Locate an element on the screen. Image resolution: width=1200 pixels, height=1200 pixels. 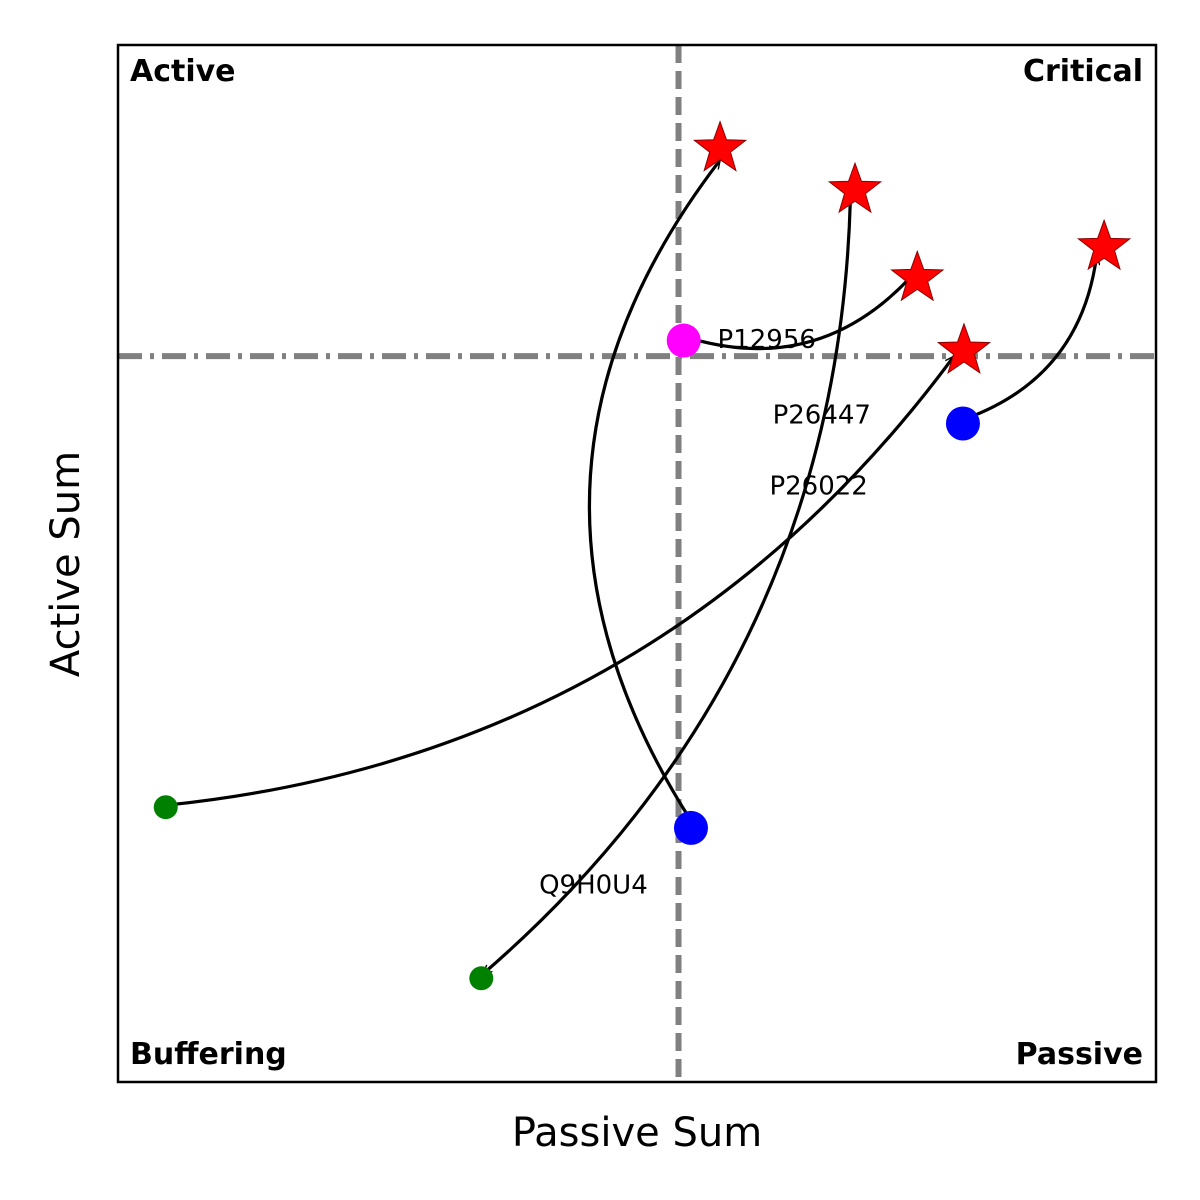
annotations-layer: P12956 P26447 P26022 Q9H0U4 is located at coordinates (705, 612).